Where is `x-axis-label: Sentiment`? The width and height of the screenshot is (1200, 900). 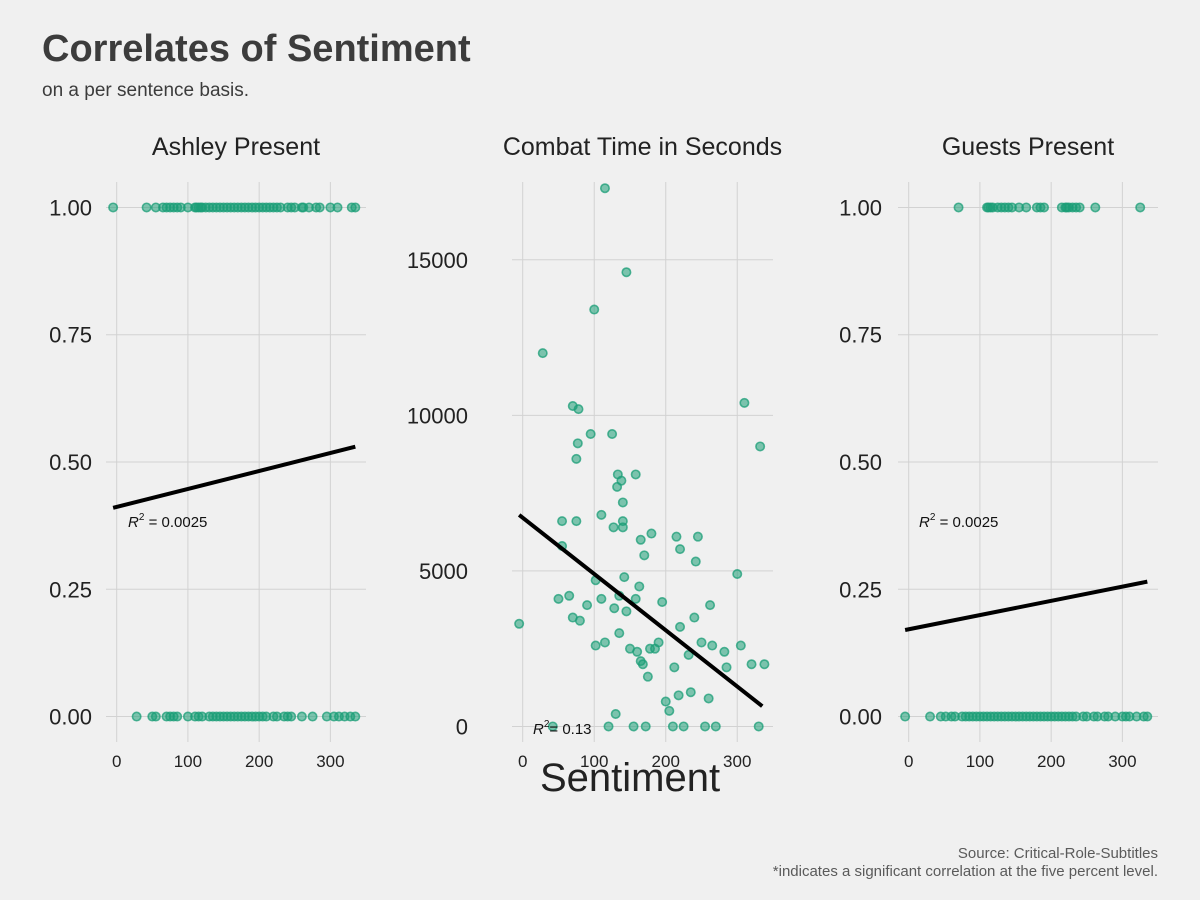 x-axis-label: Sentiment is located at coordinates (630, 778).